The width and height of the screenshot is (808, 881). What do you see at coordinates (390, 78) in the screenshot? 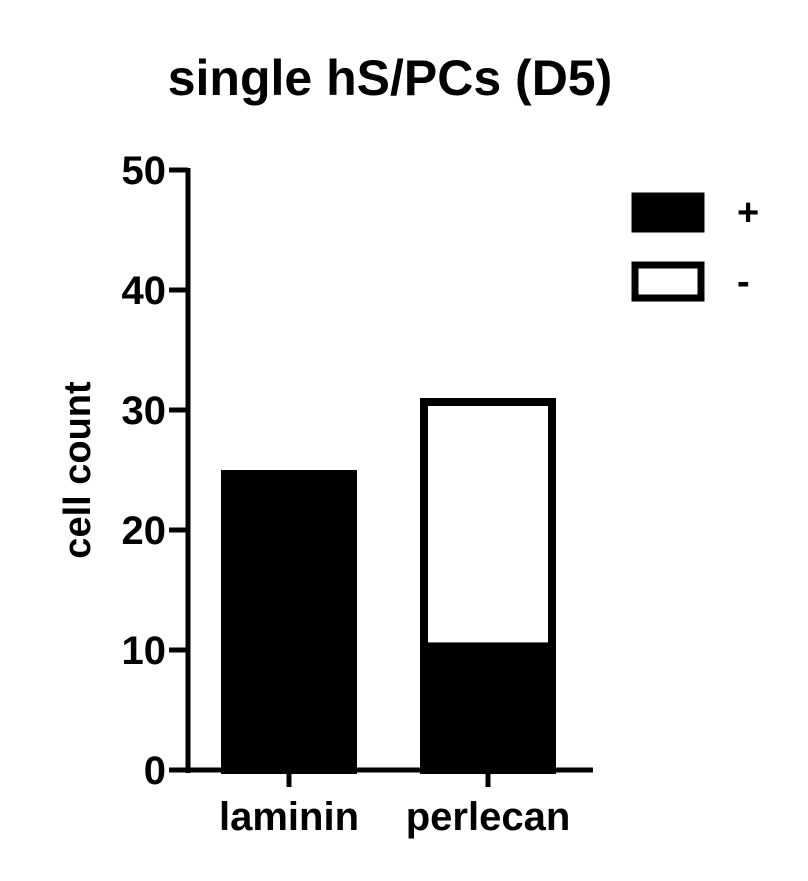
I see `chart-title: single hS/PCs (D5)` at bounding box center [390, 78].